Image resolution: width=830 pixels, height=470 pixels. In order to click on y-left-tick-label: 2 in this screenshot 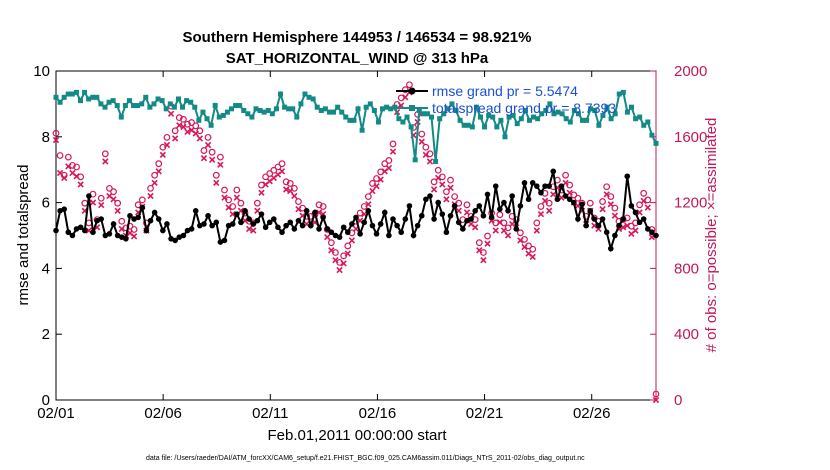, I will do `click(46, 334)`.